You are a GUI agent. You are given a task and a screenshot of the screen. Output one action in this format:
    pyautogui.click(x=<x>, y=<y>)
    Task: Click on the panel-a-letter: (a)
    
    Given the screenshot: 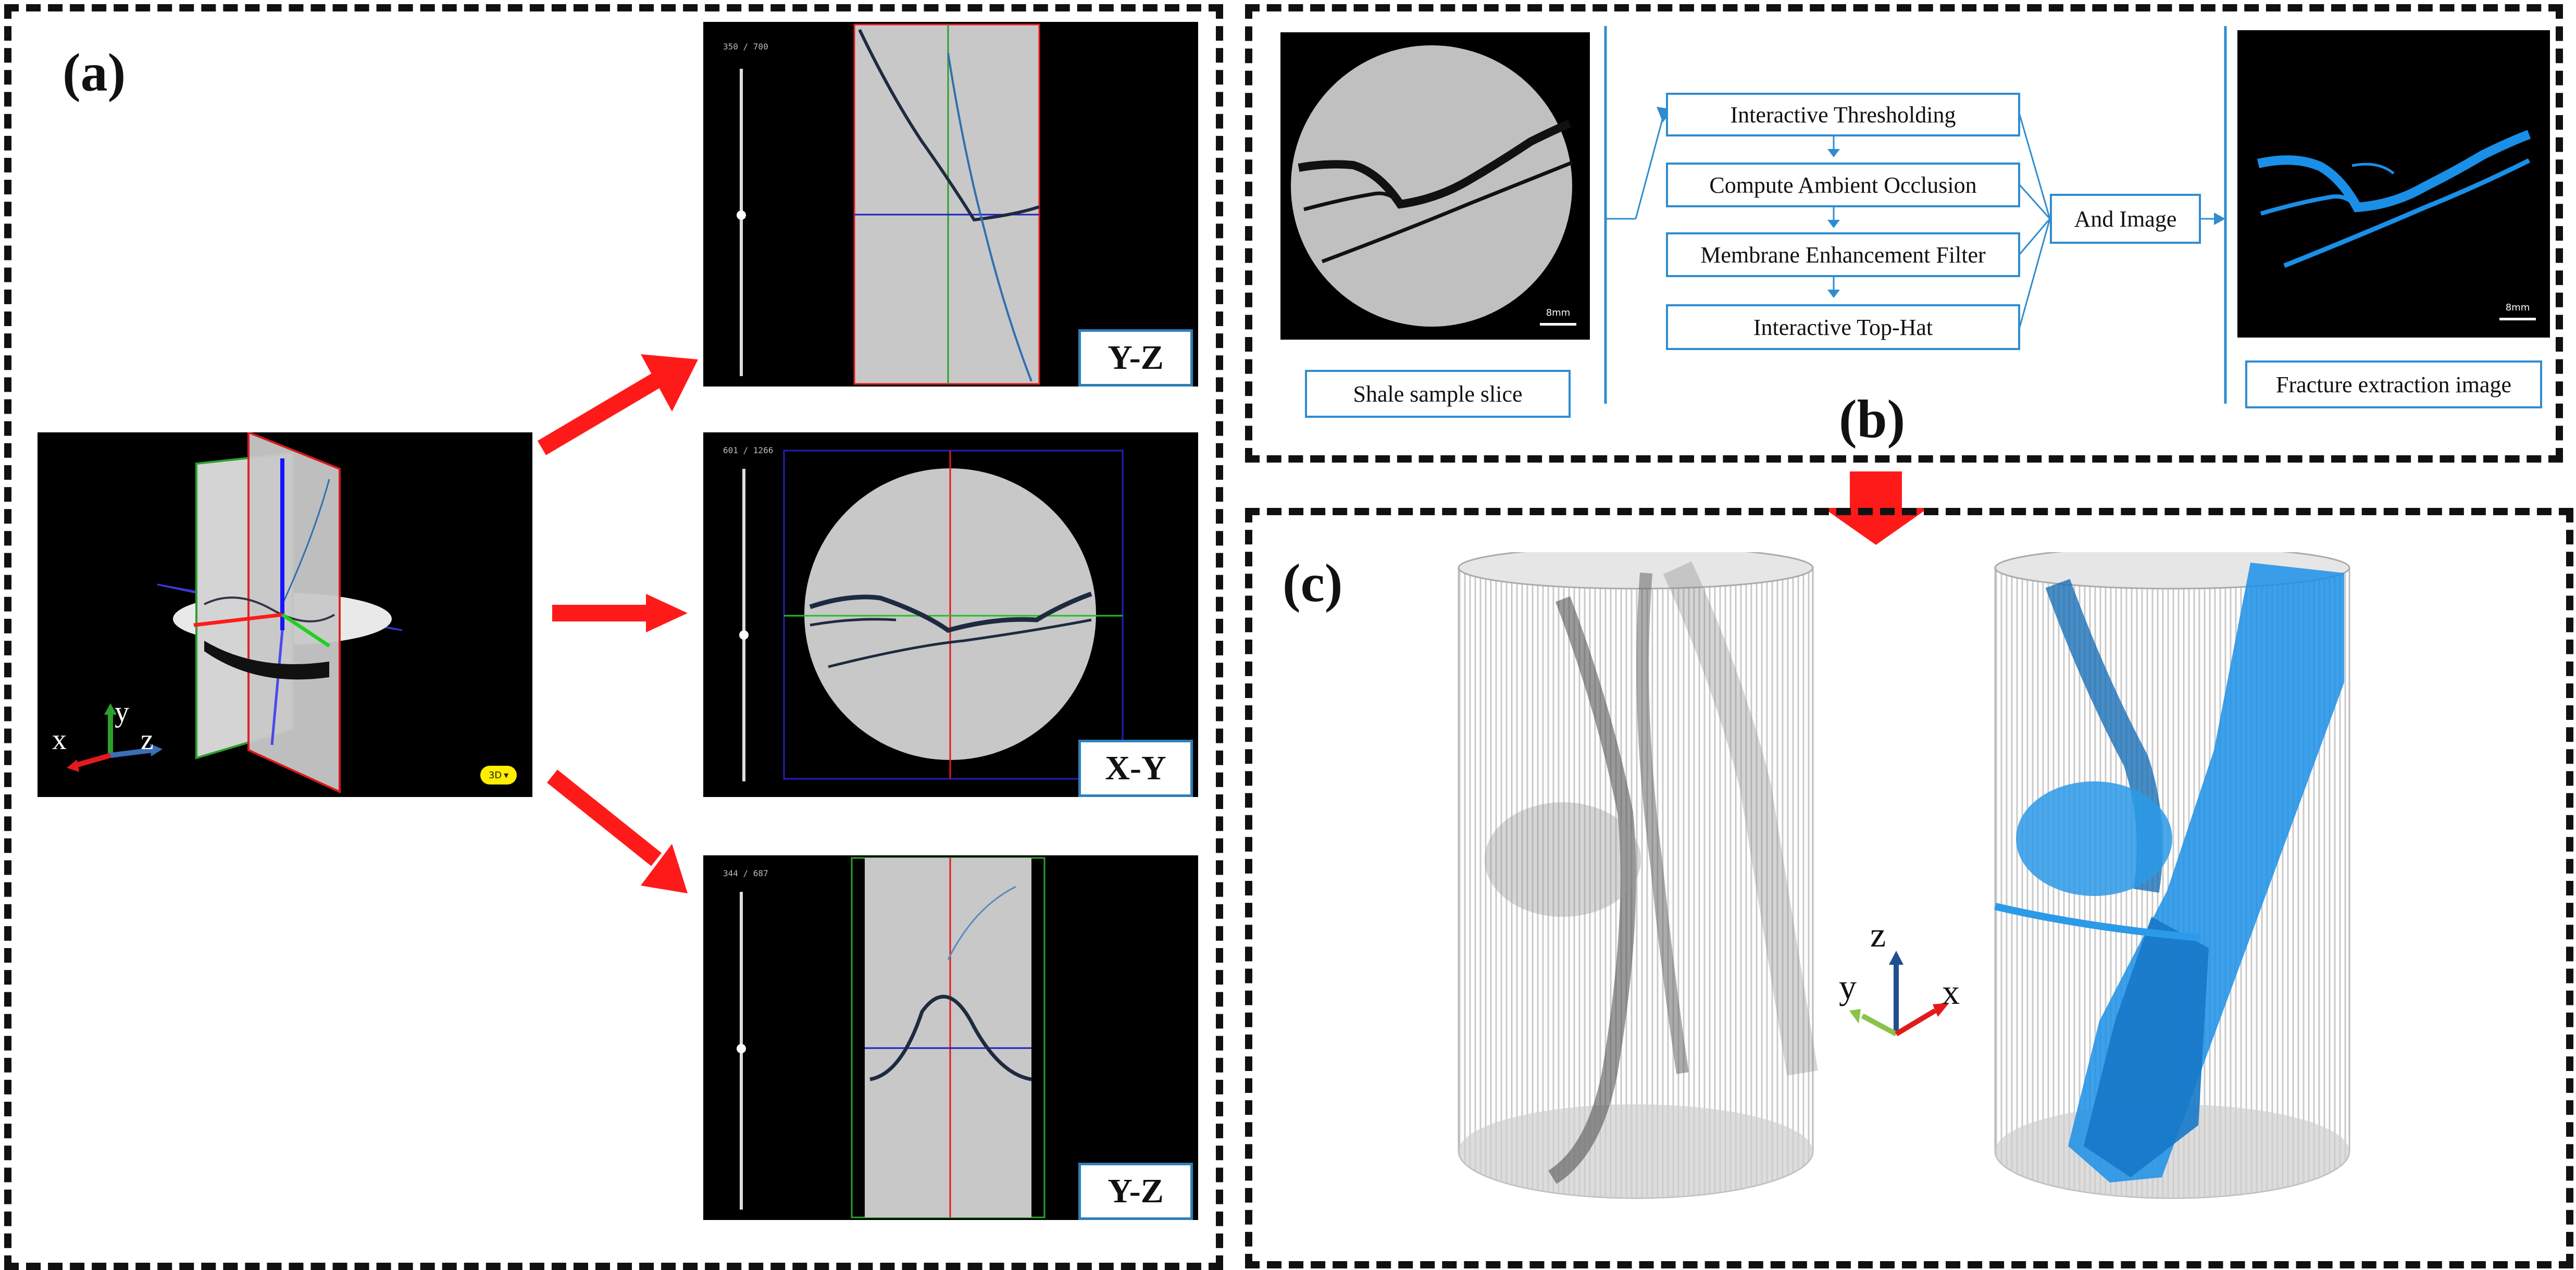 What is the action you would take?
    pyautogui.click(x=94, y=73)
    